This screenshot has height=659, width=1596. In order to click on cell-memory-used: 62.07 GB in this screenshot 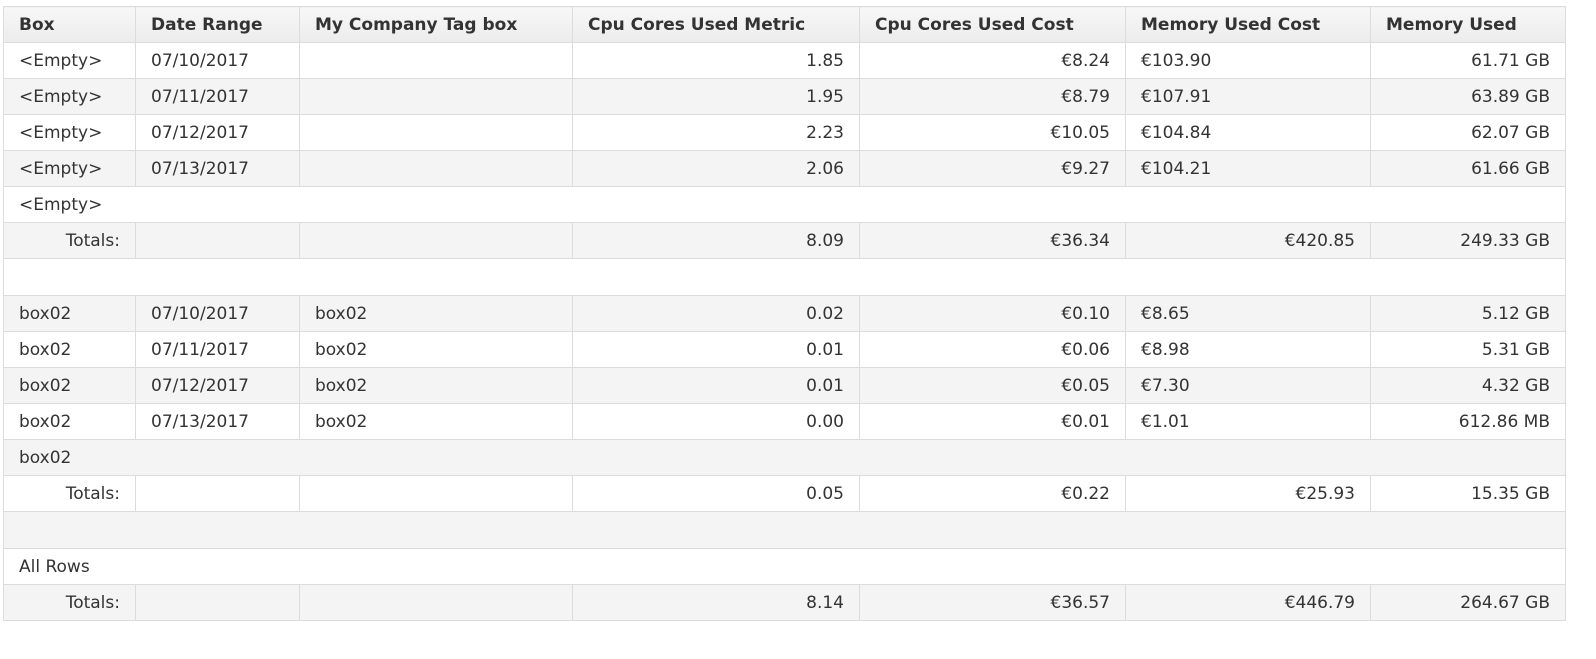, I will do `click(1468, 132)`.